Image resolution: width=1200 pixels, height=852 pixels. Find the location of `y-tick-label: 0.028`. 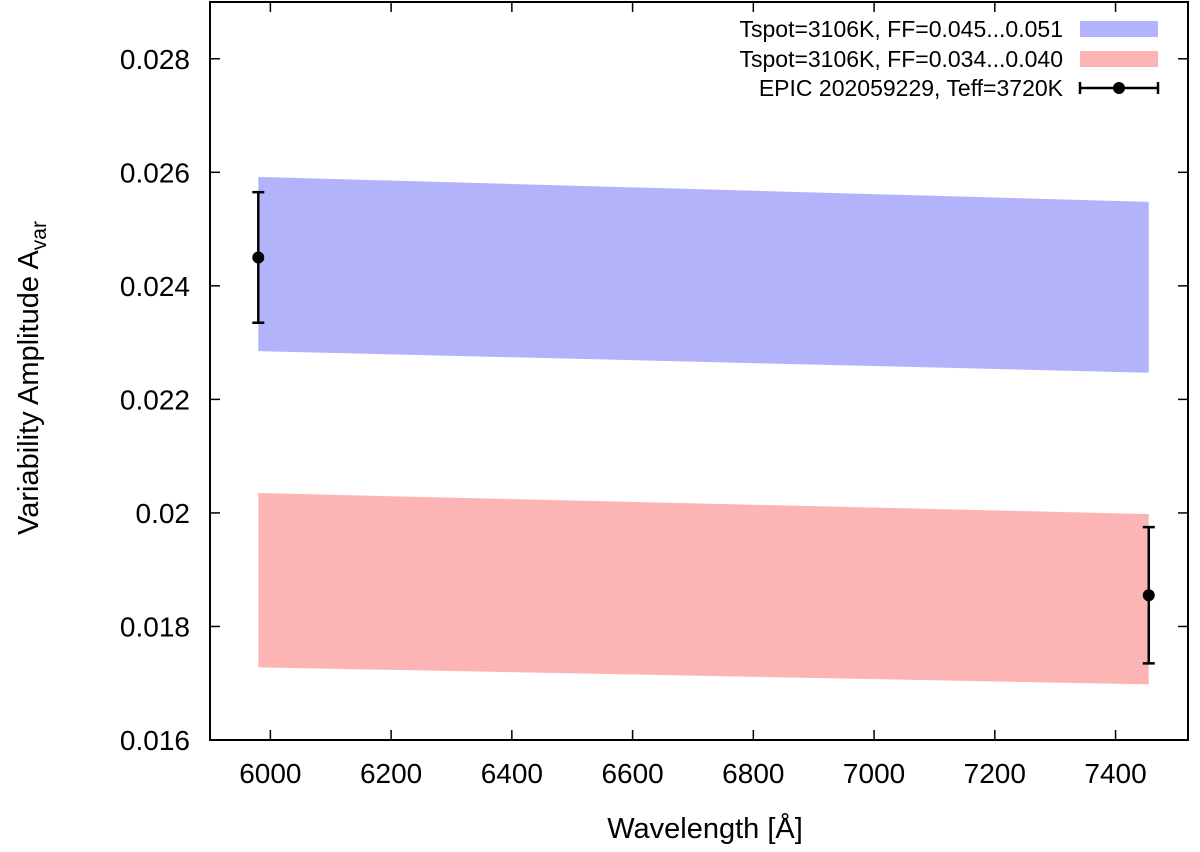

y-tick-label: 0.028 is located at coordinates (155, 59).